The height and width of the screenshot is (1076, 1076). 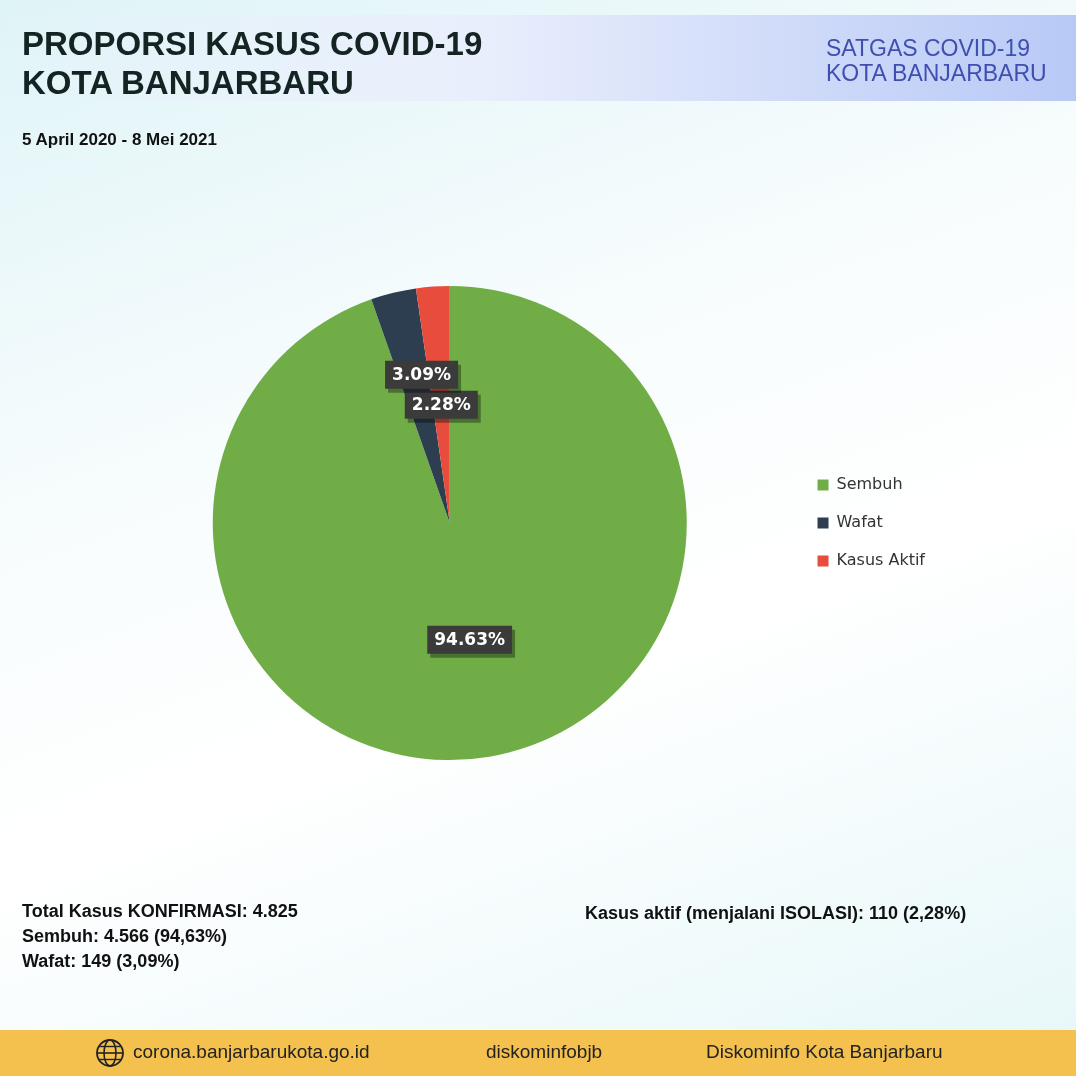 What do you see at coordinates (252, 63) in the screenshot?
I see `chart-title: PROPORSI KASUS COVID-19 KOTA BANJARBARU` at bounding box center [252, 63].